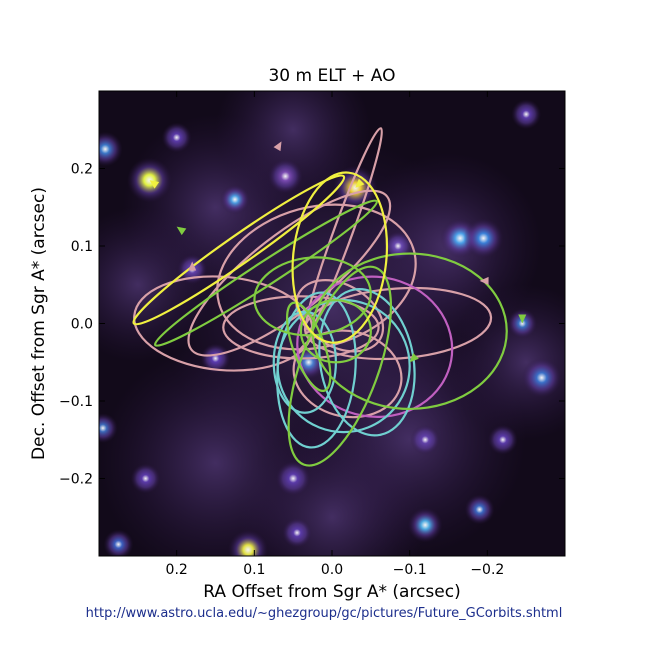 The image size is (648, 648). What do you see at coordinates (39, 323) in the screenshot?
I see `y-axis-label: Dec. Offset from Sgr A* (arcsec)` at bounding box center [39, 323].